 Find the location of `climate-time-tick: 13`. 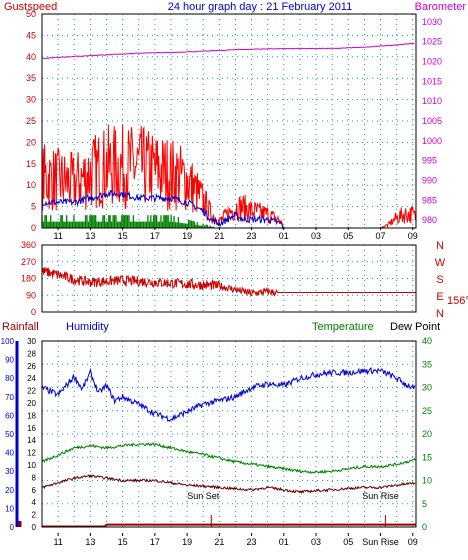

climate-time-tick: 13 is located at coordinates (90, 542).